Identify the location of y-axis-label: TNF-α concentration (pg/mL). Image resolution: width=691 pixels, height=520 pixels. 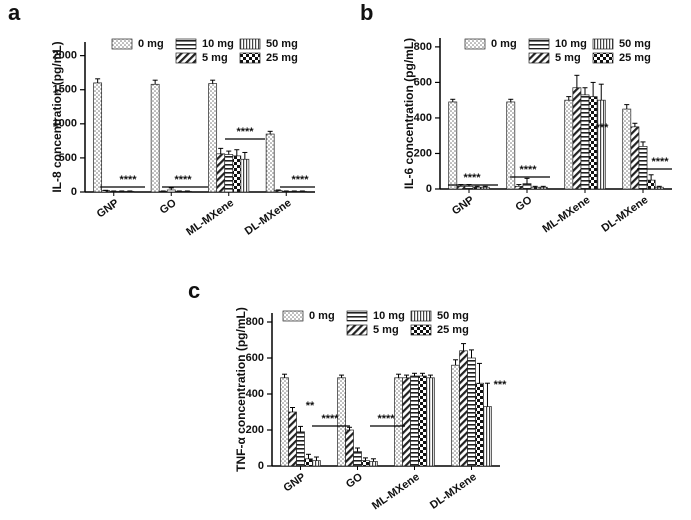
(241, 389).